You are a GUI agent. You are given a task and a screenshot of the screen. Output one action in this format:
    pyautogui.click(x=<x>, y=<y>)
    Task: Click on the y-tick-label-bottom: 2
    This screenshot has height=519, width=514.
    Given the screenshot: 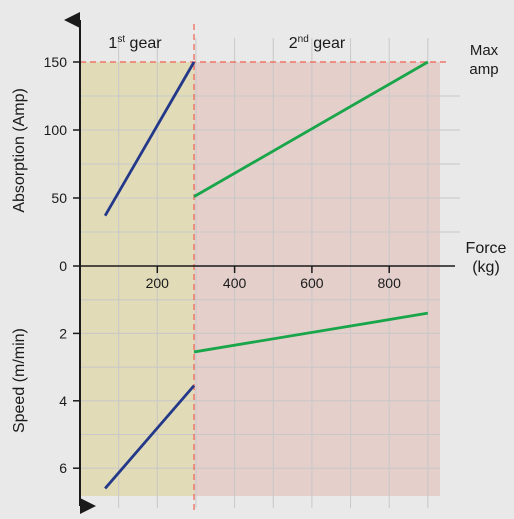 What is the action you would take?
    pyautogui.click(x=63, y=333)
    